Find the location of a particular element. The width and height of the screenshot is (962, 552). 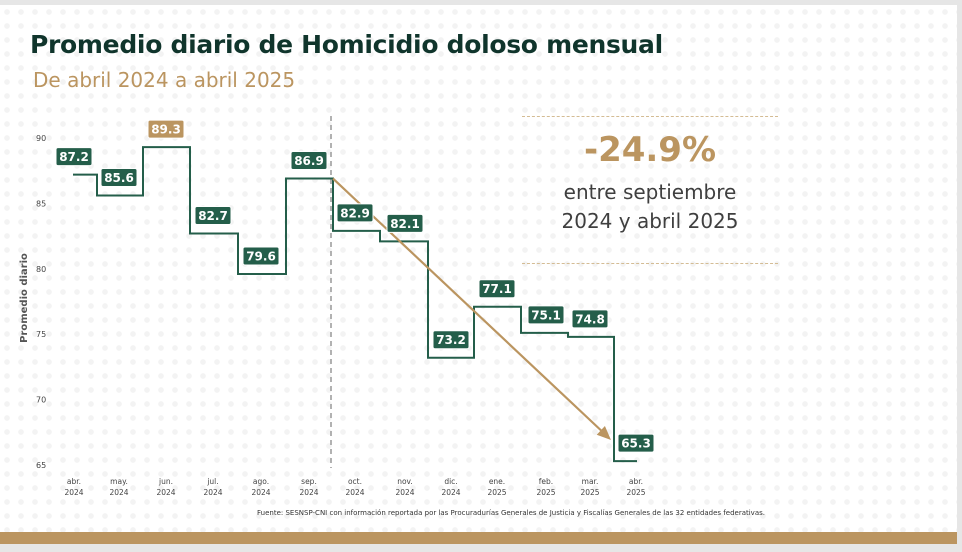

data-label: 65.3 is located at coordinates (636, 444).